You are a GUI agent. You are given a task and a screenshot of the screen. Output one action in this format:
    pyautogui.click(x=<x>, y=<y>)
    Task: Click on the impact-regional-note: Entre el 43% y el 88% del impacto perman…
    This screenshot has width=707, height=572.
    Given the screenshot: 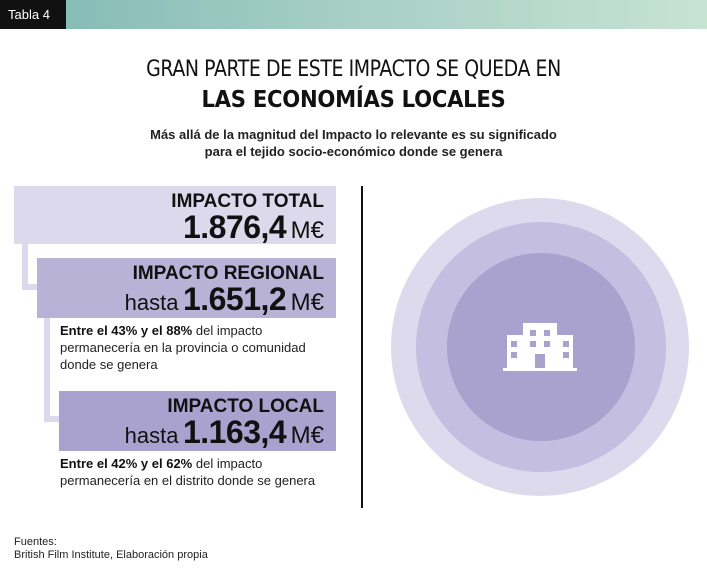 What is the action you would take?
    pyautogui.click(x=185, y=347)
    